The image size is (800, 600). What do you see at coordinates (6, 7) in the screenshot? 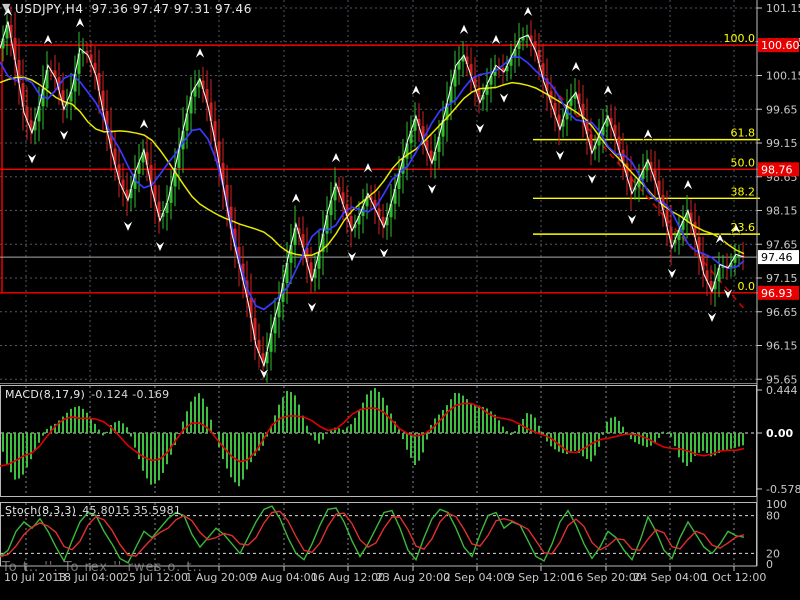
I see `chart-marker-icon: ▼` at bounding box center [6, 7].